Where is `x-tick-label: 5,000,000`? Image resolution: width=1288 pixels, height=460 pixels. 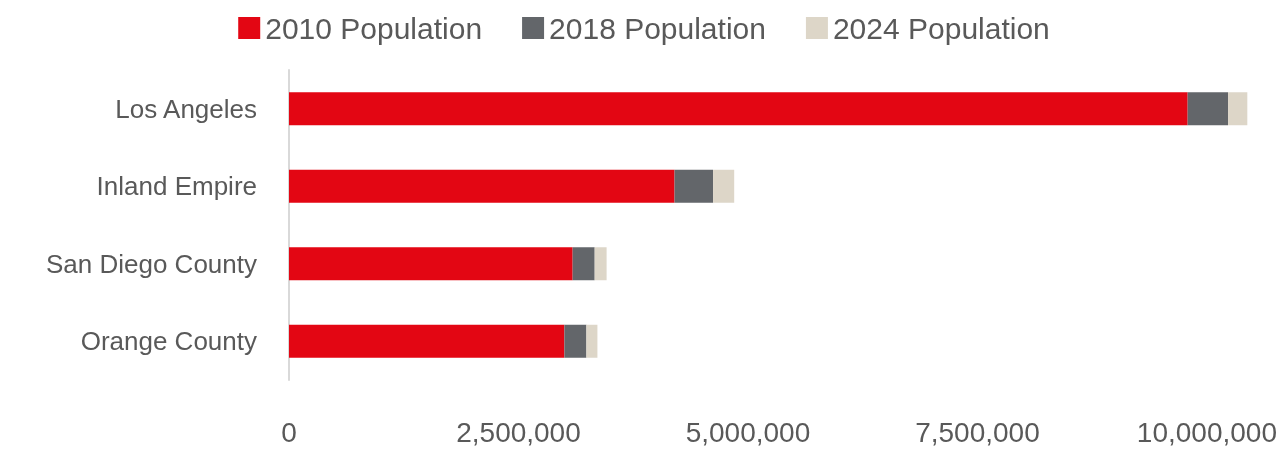
x-tick-label: 5,000,000 is located at coordinates (748, 432).